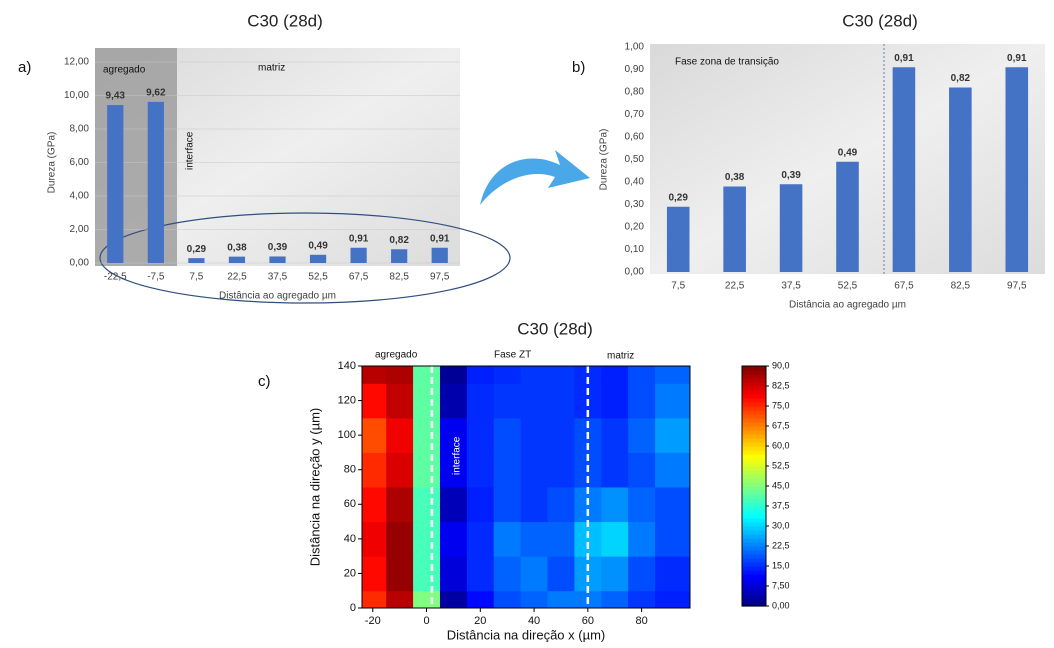  What do you see at coordinates (904, 286) in the screenshot?
I see `x-tick-label: 67,5` at bounding box center [904, 286].